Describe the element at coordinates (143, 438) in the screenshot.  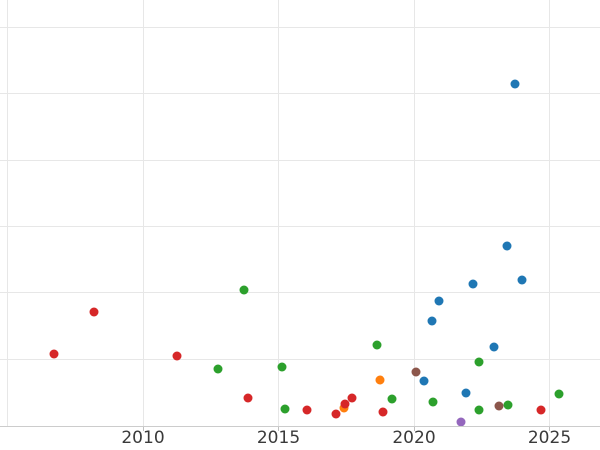
I see `x-tick-label: 2010` at that location.